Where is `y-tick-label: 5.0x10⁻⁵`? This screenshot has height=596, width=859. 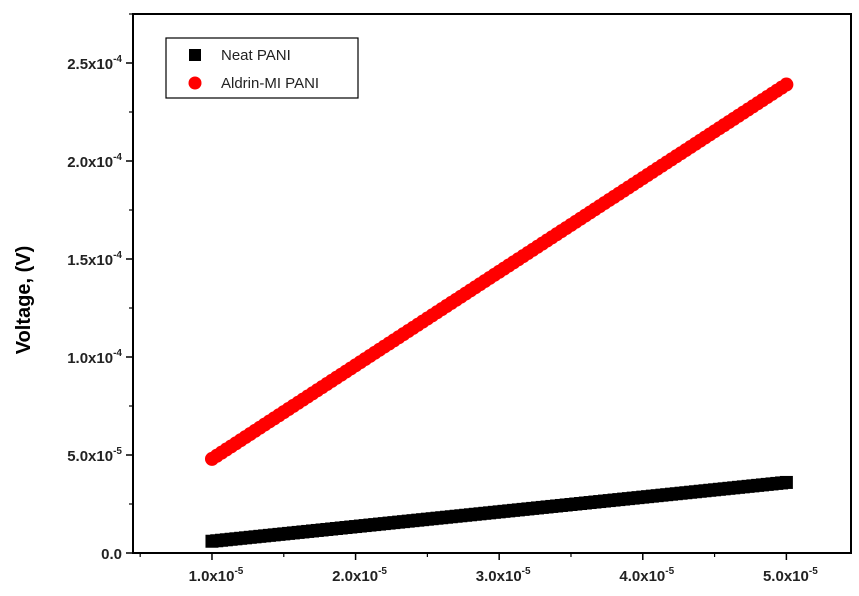 y-tick-label: 5.0x10⁻⁵ is located at coordinates (94, 455).